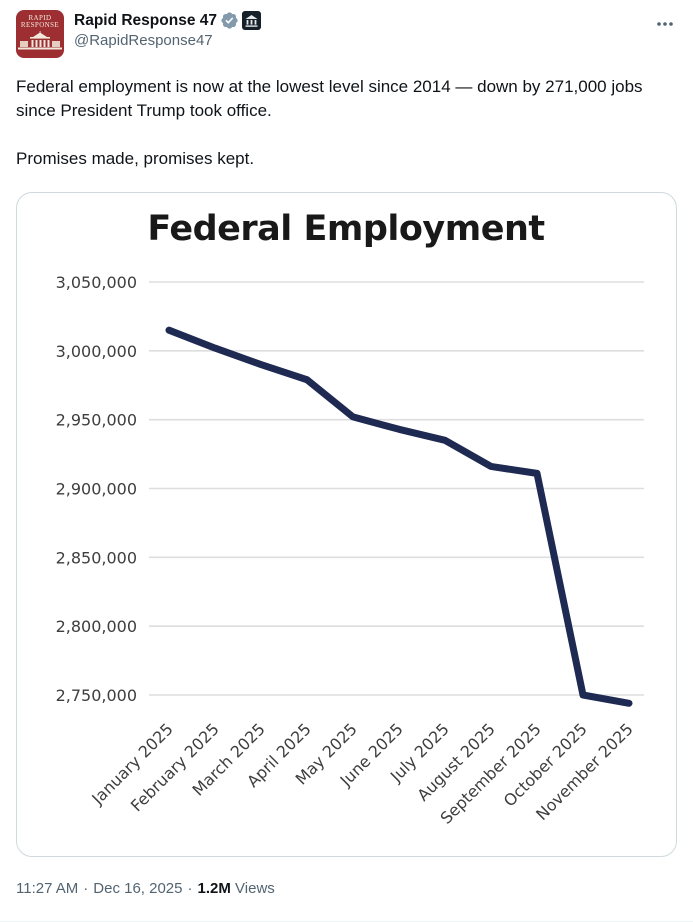 The width and height of the screenshot is (693, 922). I want to click on views-counter: 1.2M Views, so click(236, 888).